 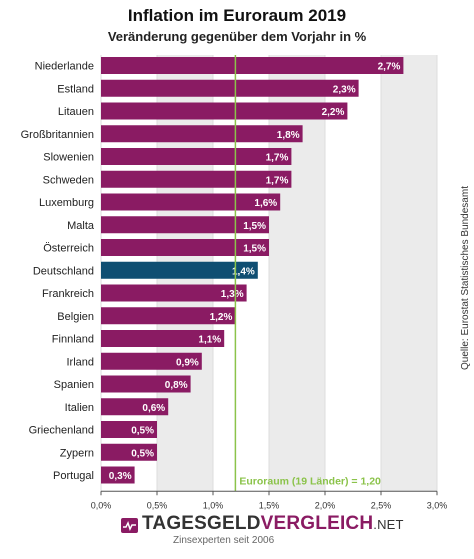 I want to click on category-label: Österreich, so click(x=68, y=249).